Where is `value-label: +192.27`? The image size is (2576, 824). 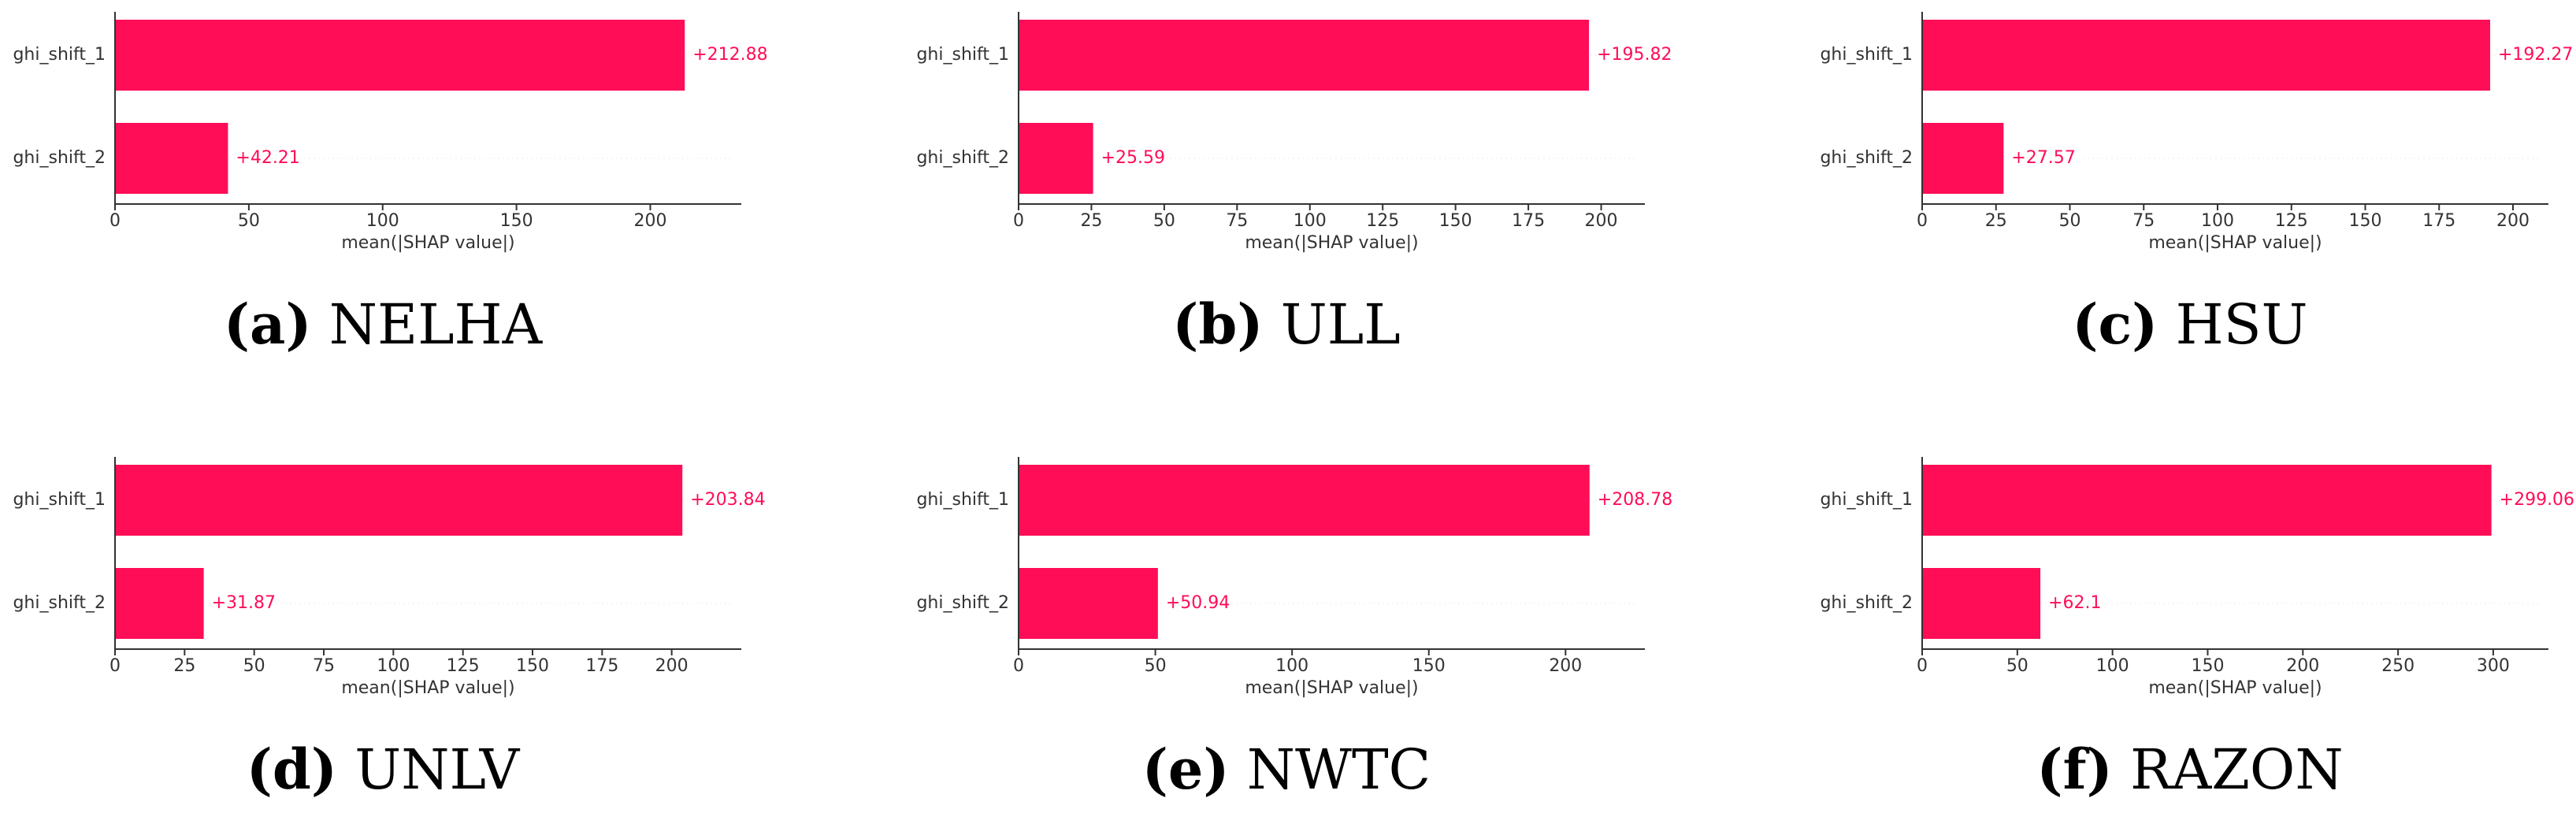
value-label: +192.27 is located at coordinates (2535, 55).